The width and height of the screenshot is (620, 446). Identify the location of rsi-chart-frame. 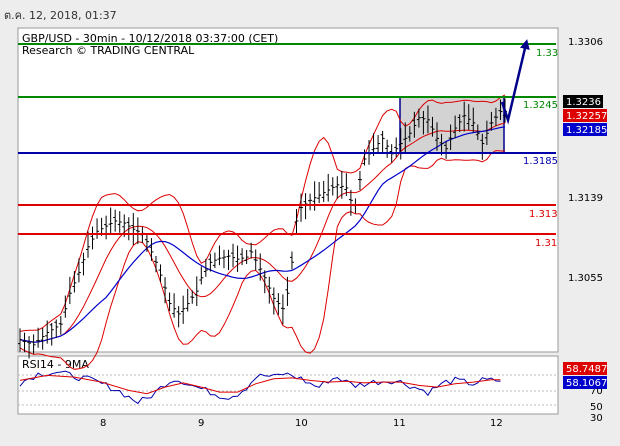
(288, 385).